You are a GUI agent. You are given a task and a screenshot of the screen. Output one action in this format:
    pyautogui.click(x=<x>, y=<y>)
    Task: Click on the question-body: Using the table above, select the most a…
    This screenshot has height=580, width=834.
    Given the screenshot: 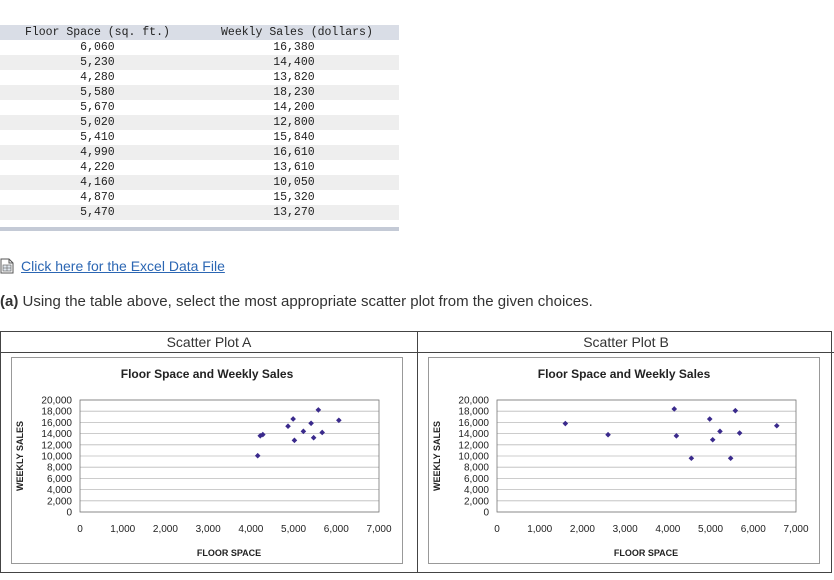 What is the action you would take?
    pyautogui.click(x=305, y=301)
    